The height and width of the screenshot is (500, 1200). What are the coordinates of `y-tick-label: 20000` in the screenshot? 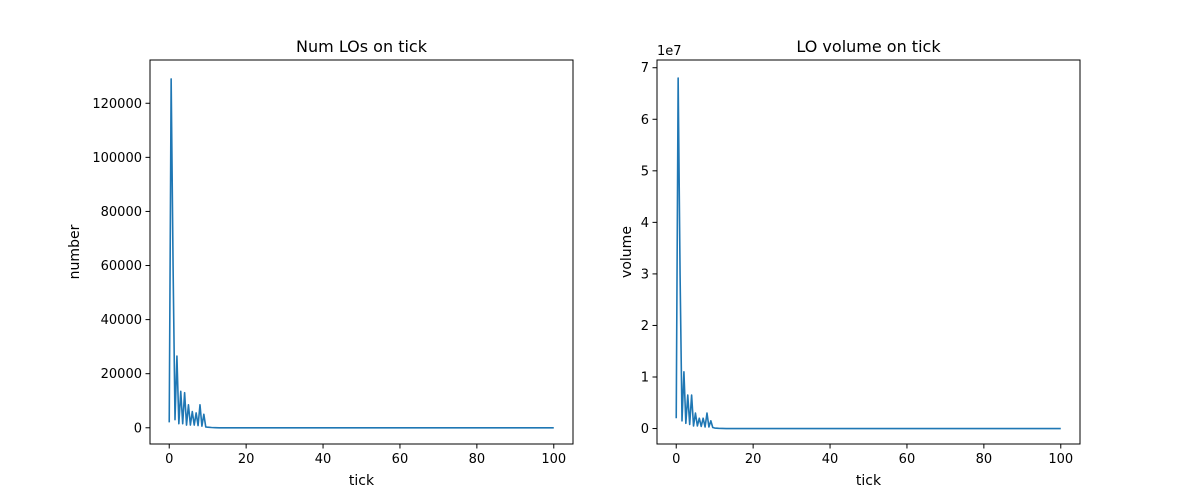 It's located at (121, 374).